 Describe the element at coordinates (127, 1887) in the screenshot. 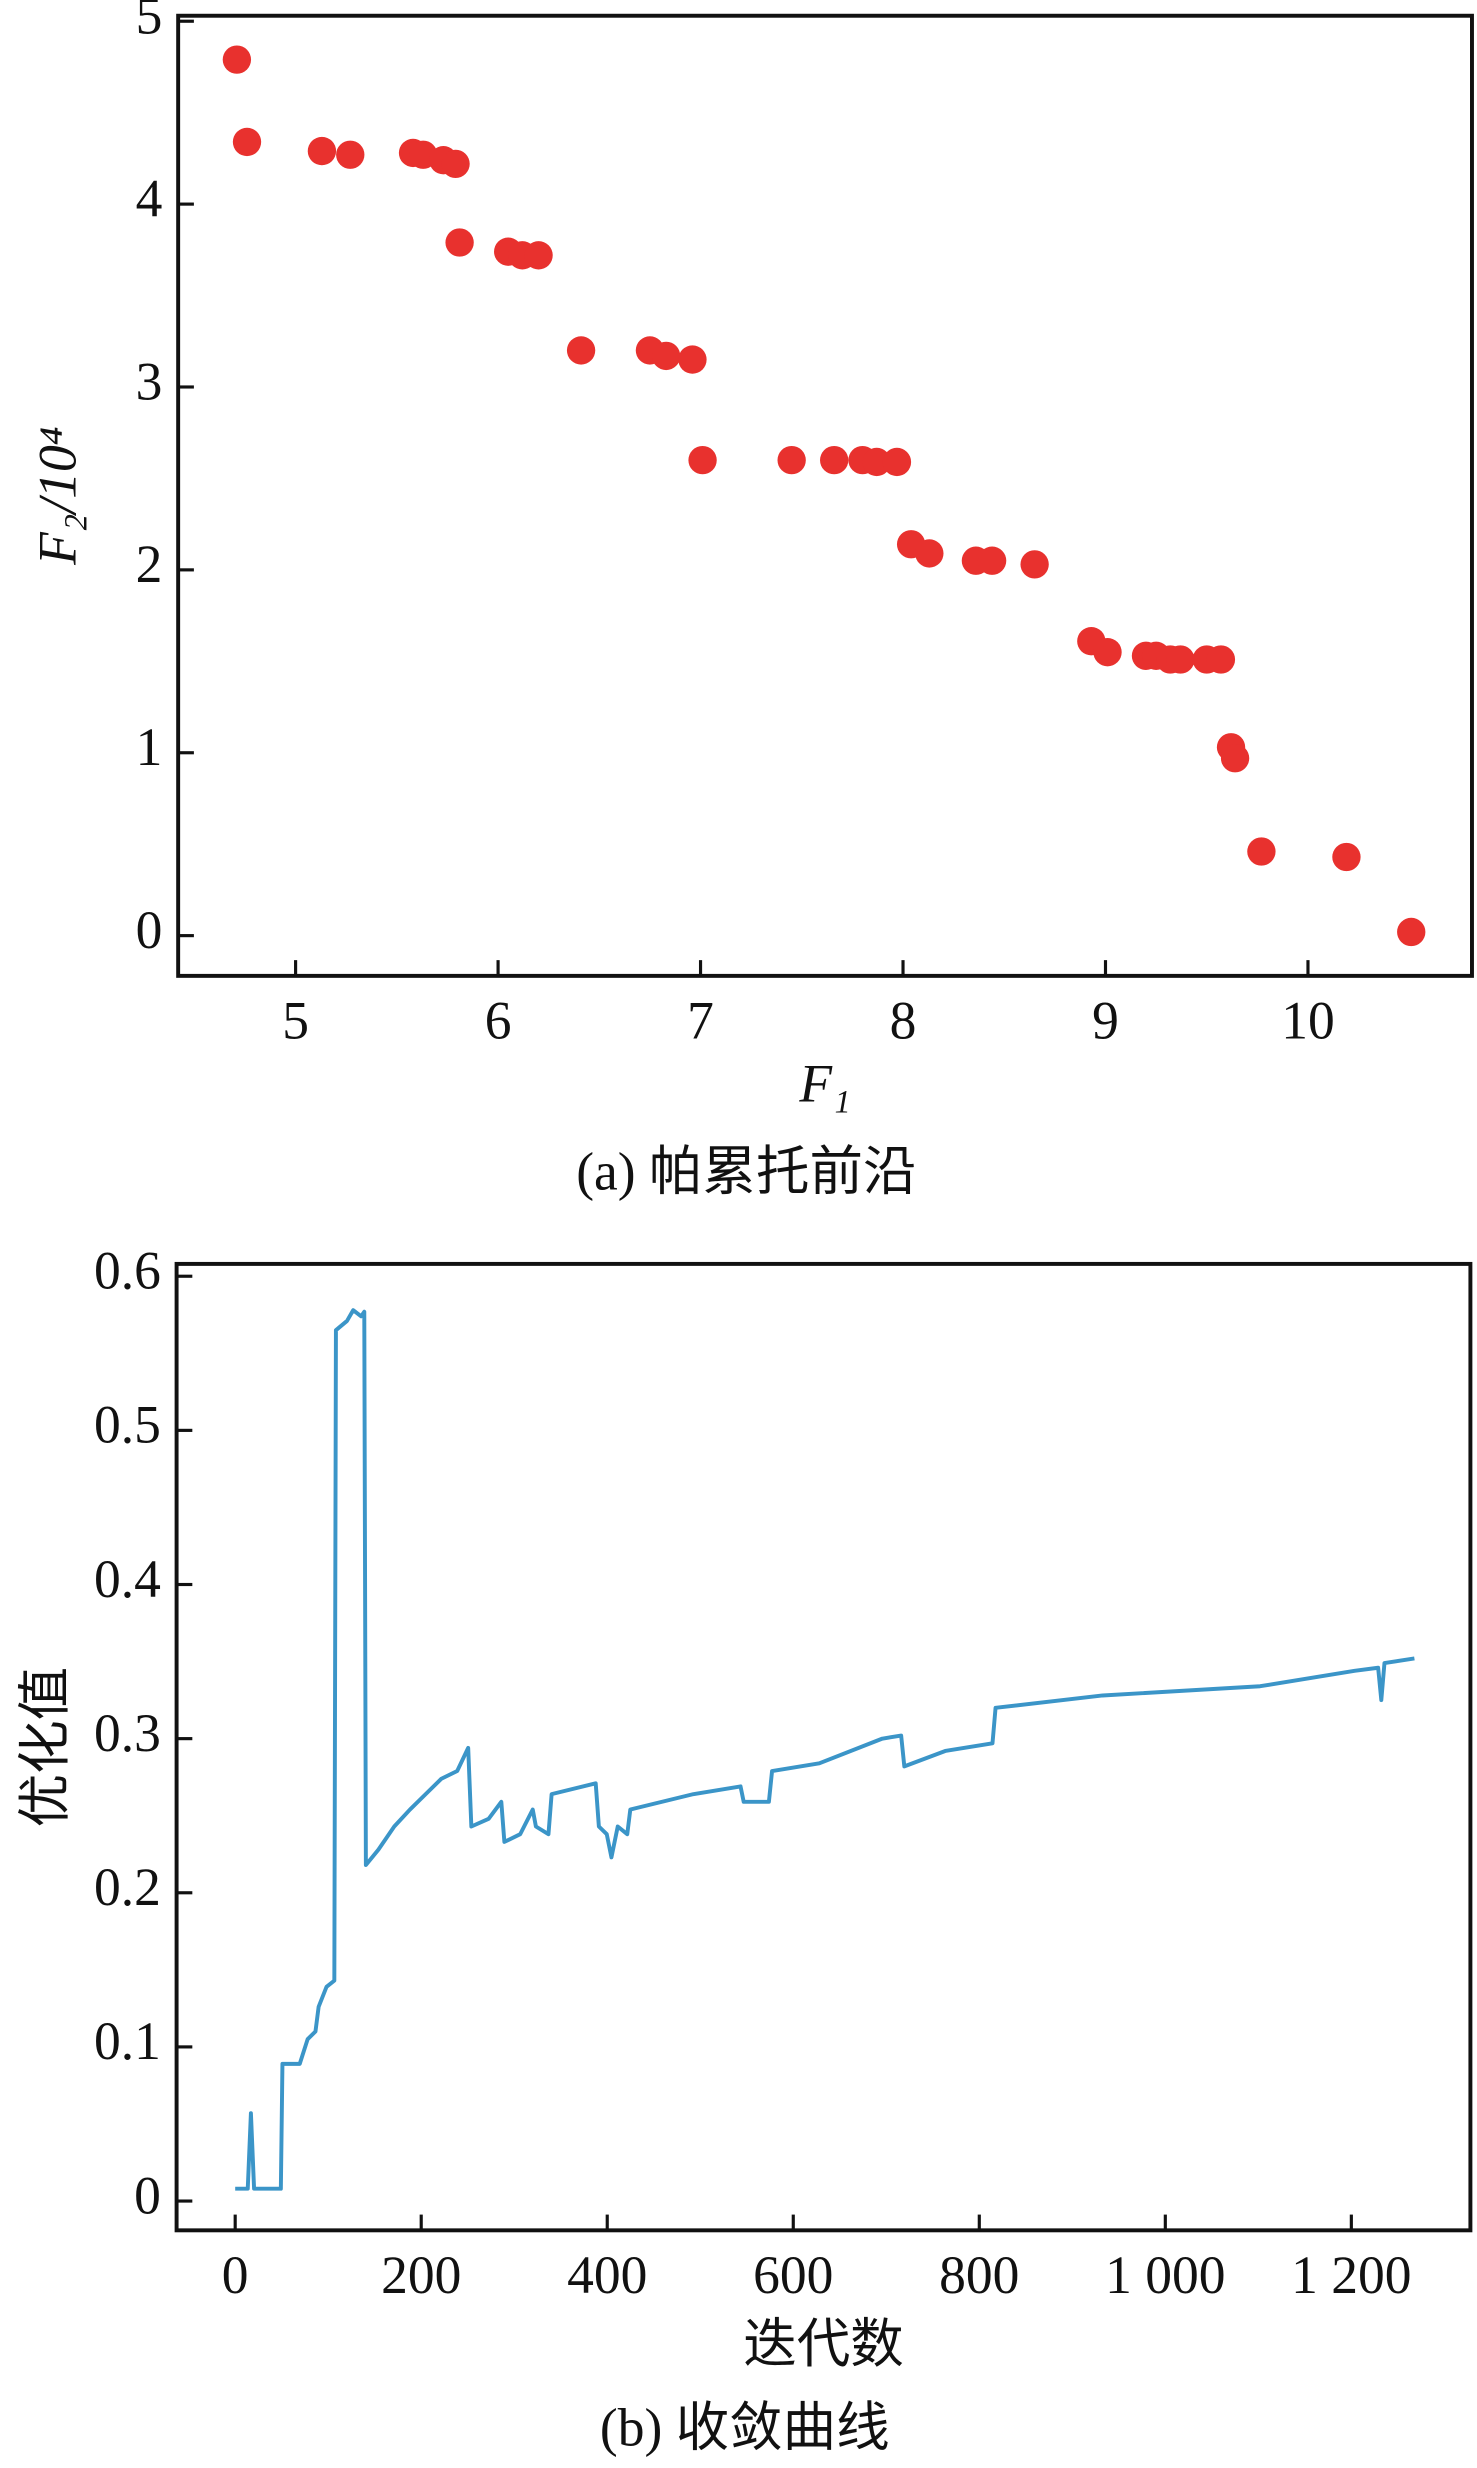

I see `y-tick-label: 0.2` at that location.